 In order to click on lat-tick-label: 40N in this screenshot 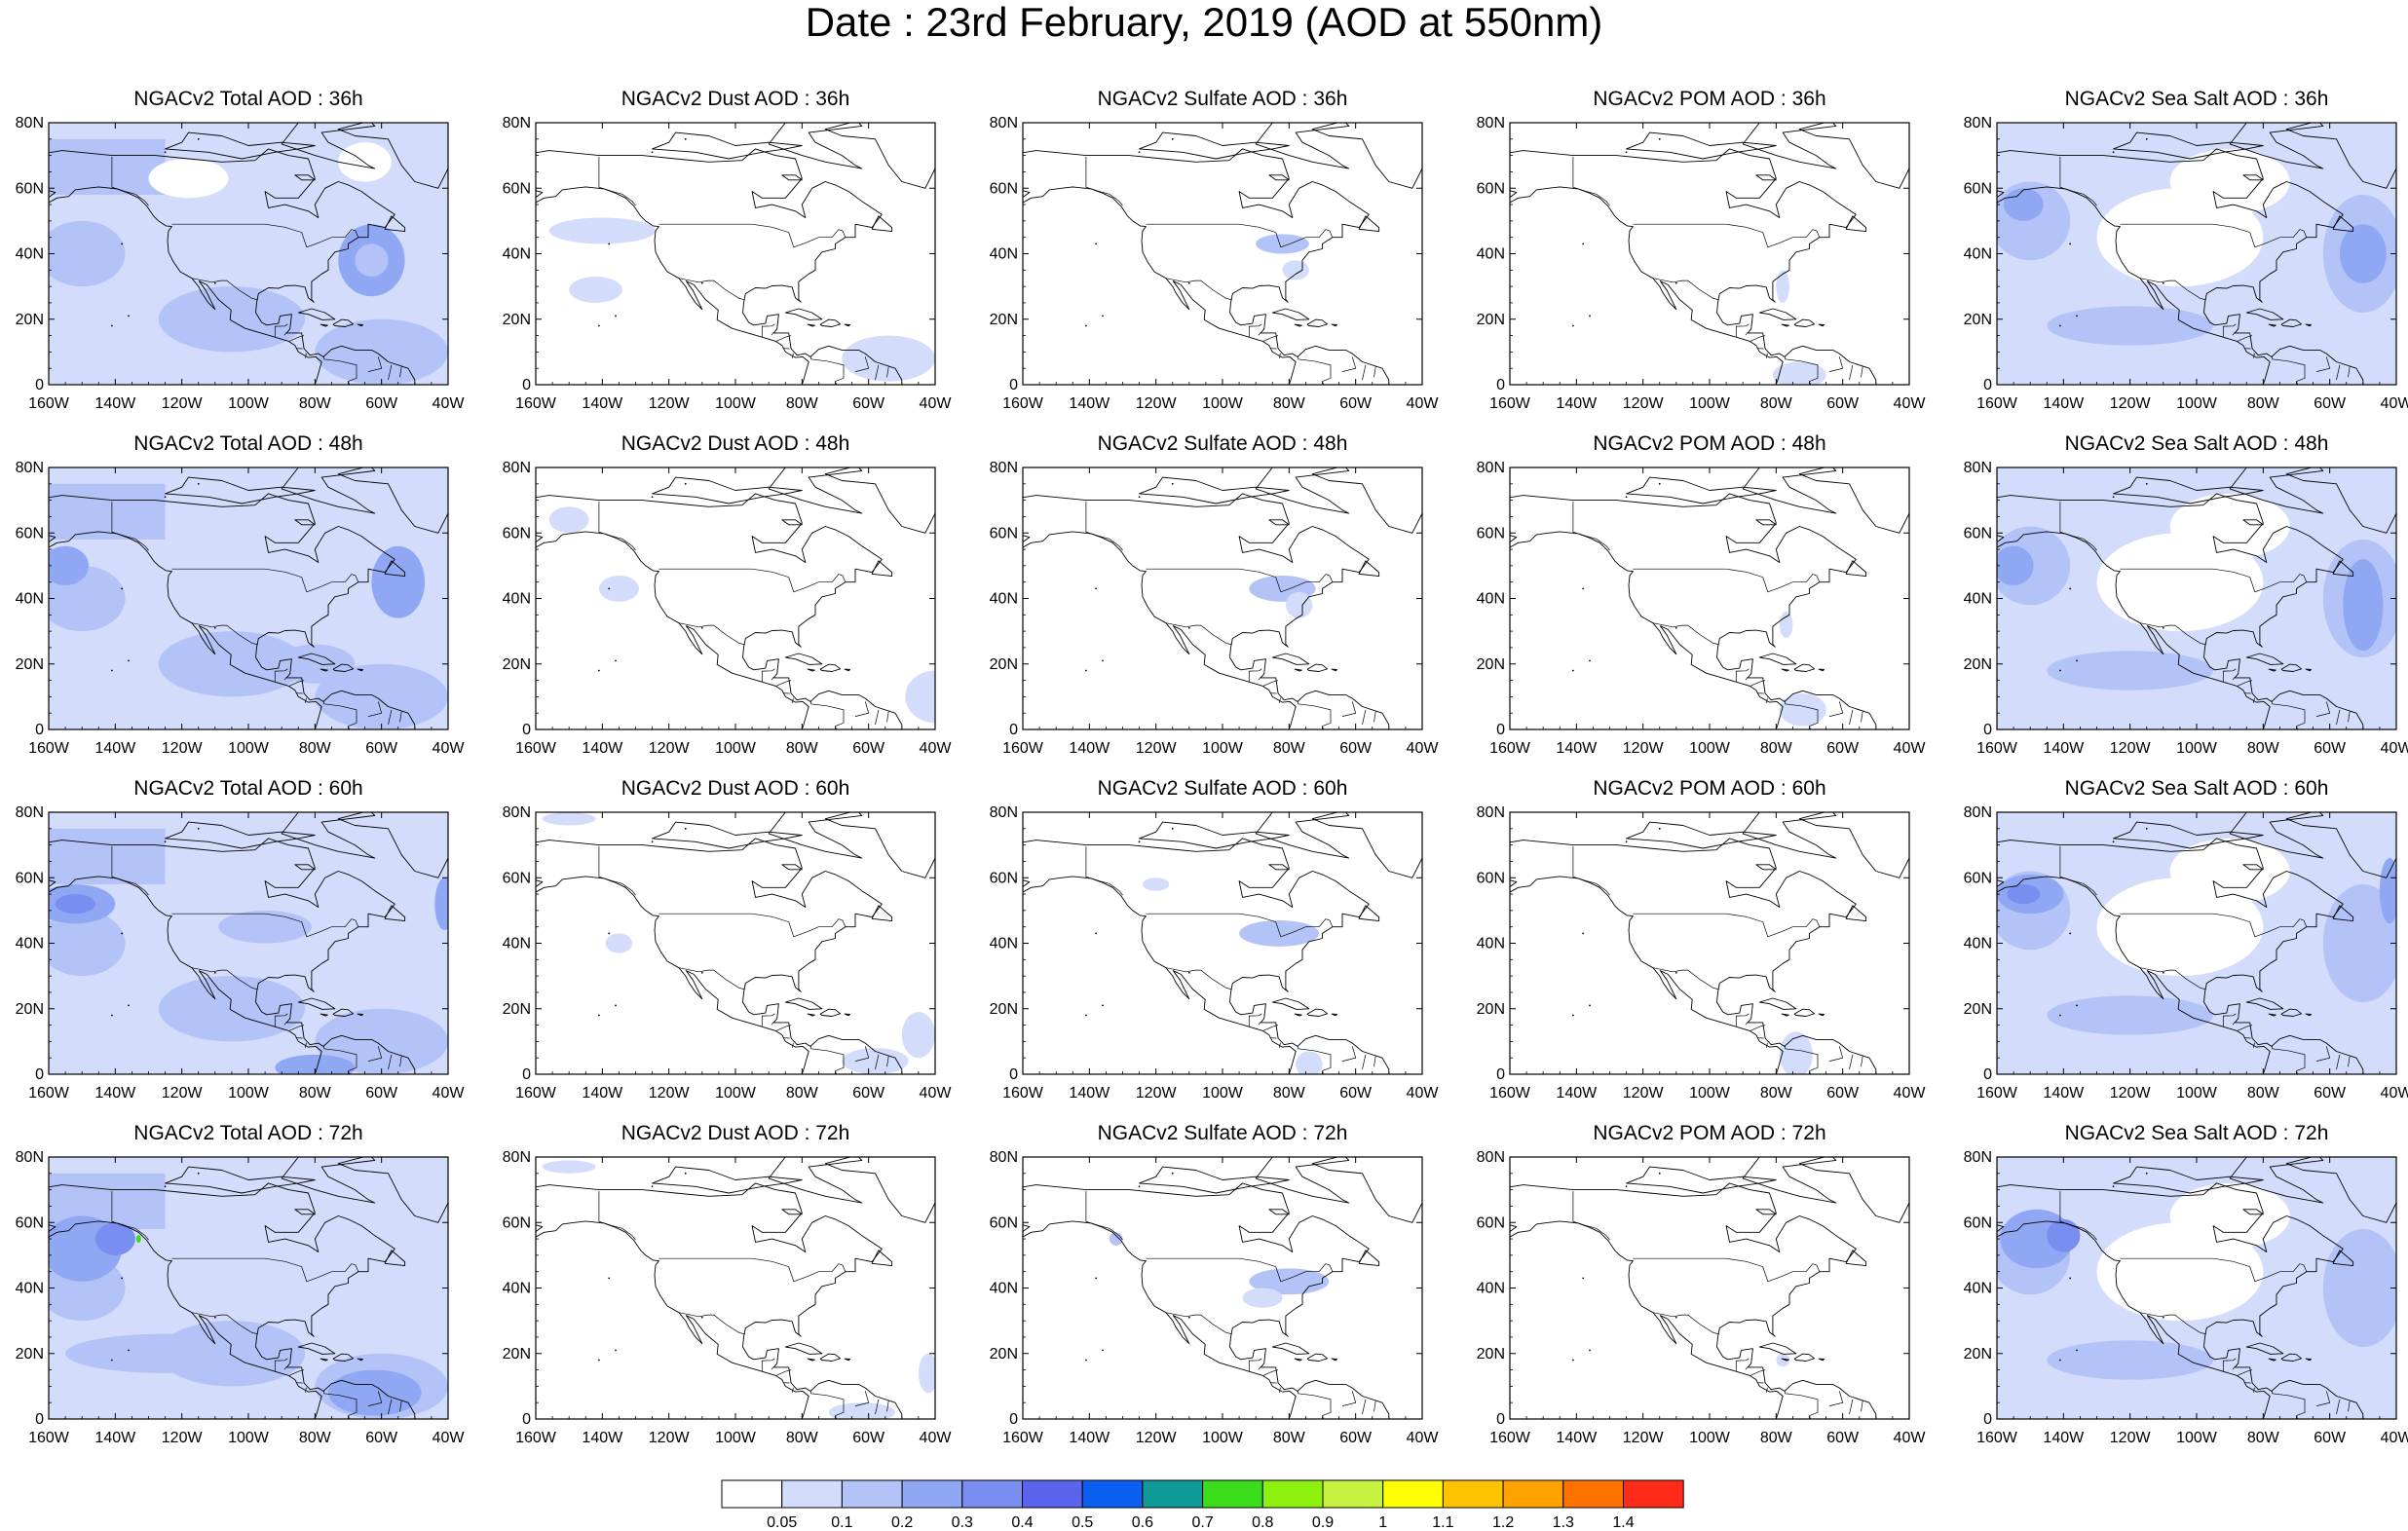, I will do `click(30, 944)`.